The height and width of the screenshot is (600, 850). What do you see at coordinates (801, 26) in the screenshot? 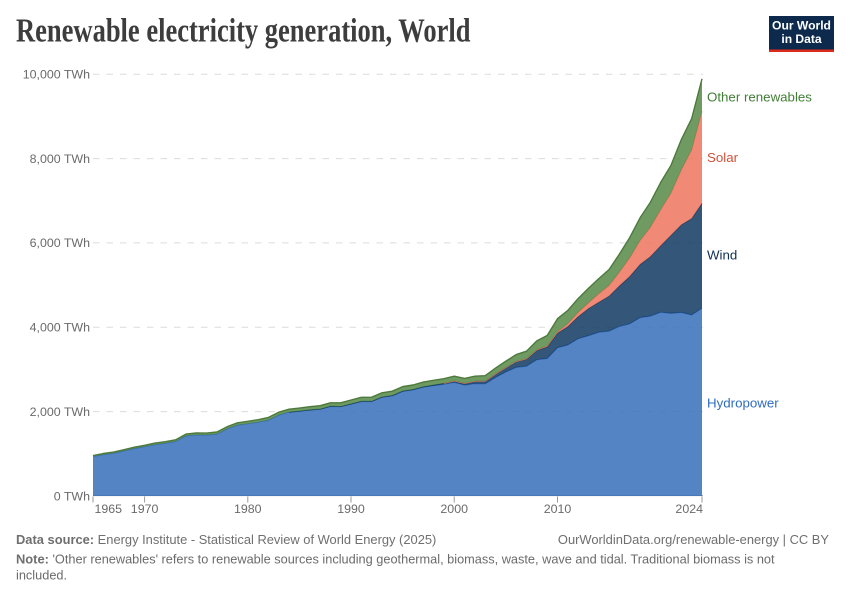
I see `svg-text: Our World` at bounding box center [801, 26].